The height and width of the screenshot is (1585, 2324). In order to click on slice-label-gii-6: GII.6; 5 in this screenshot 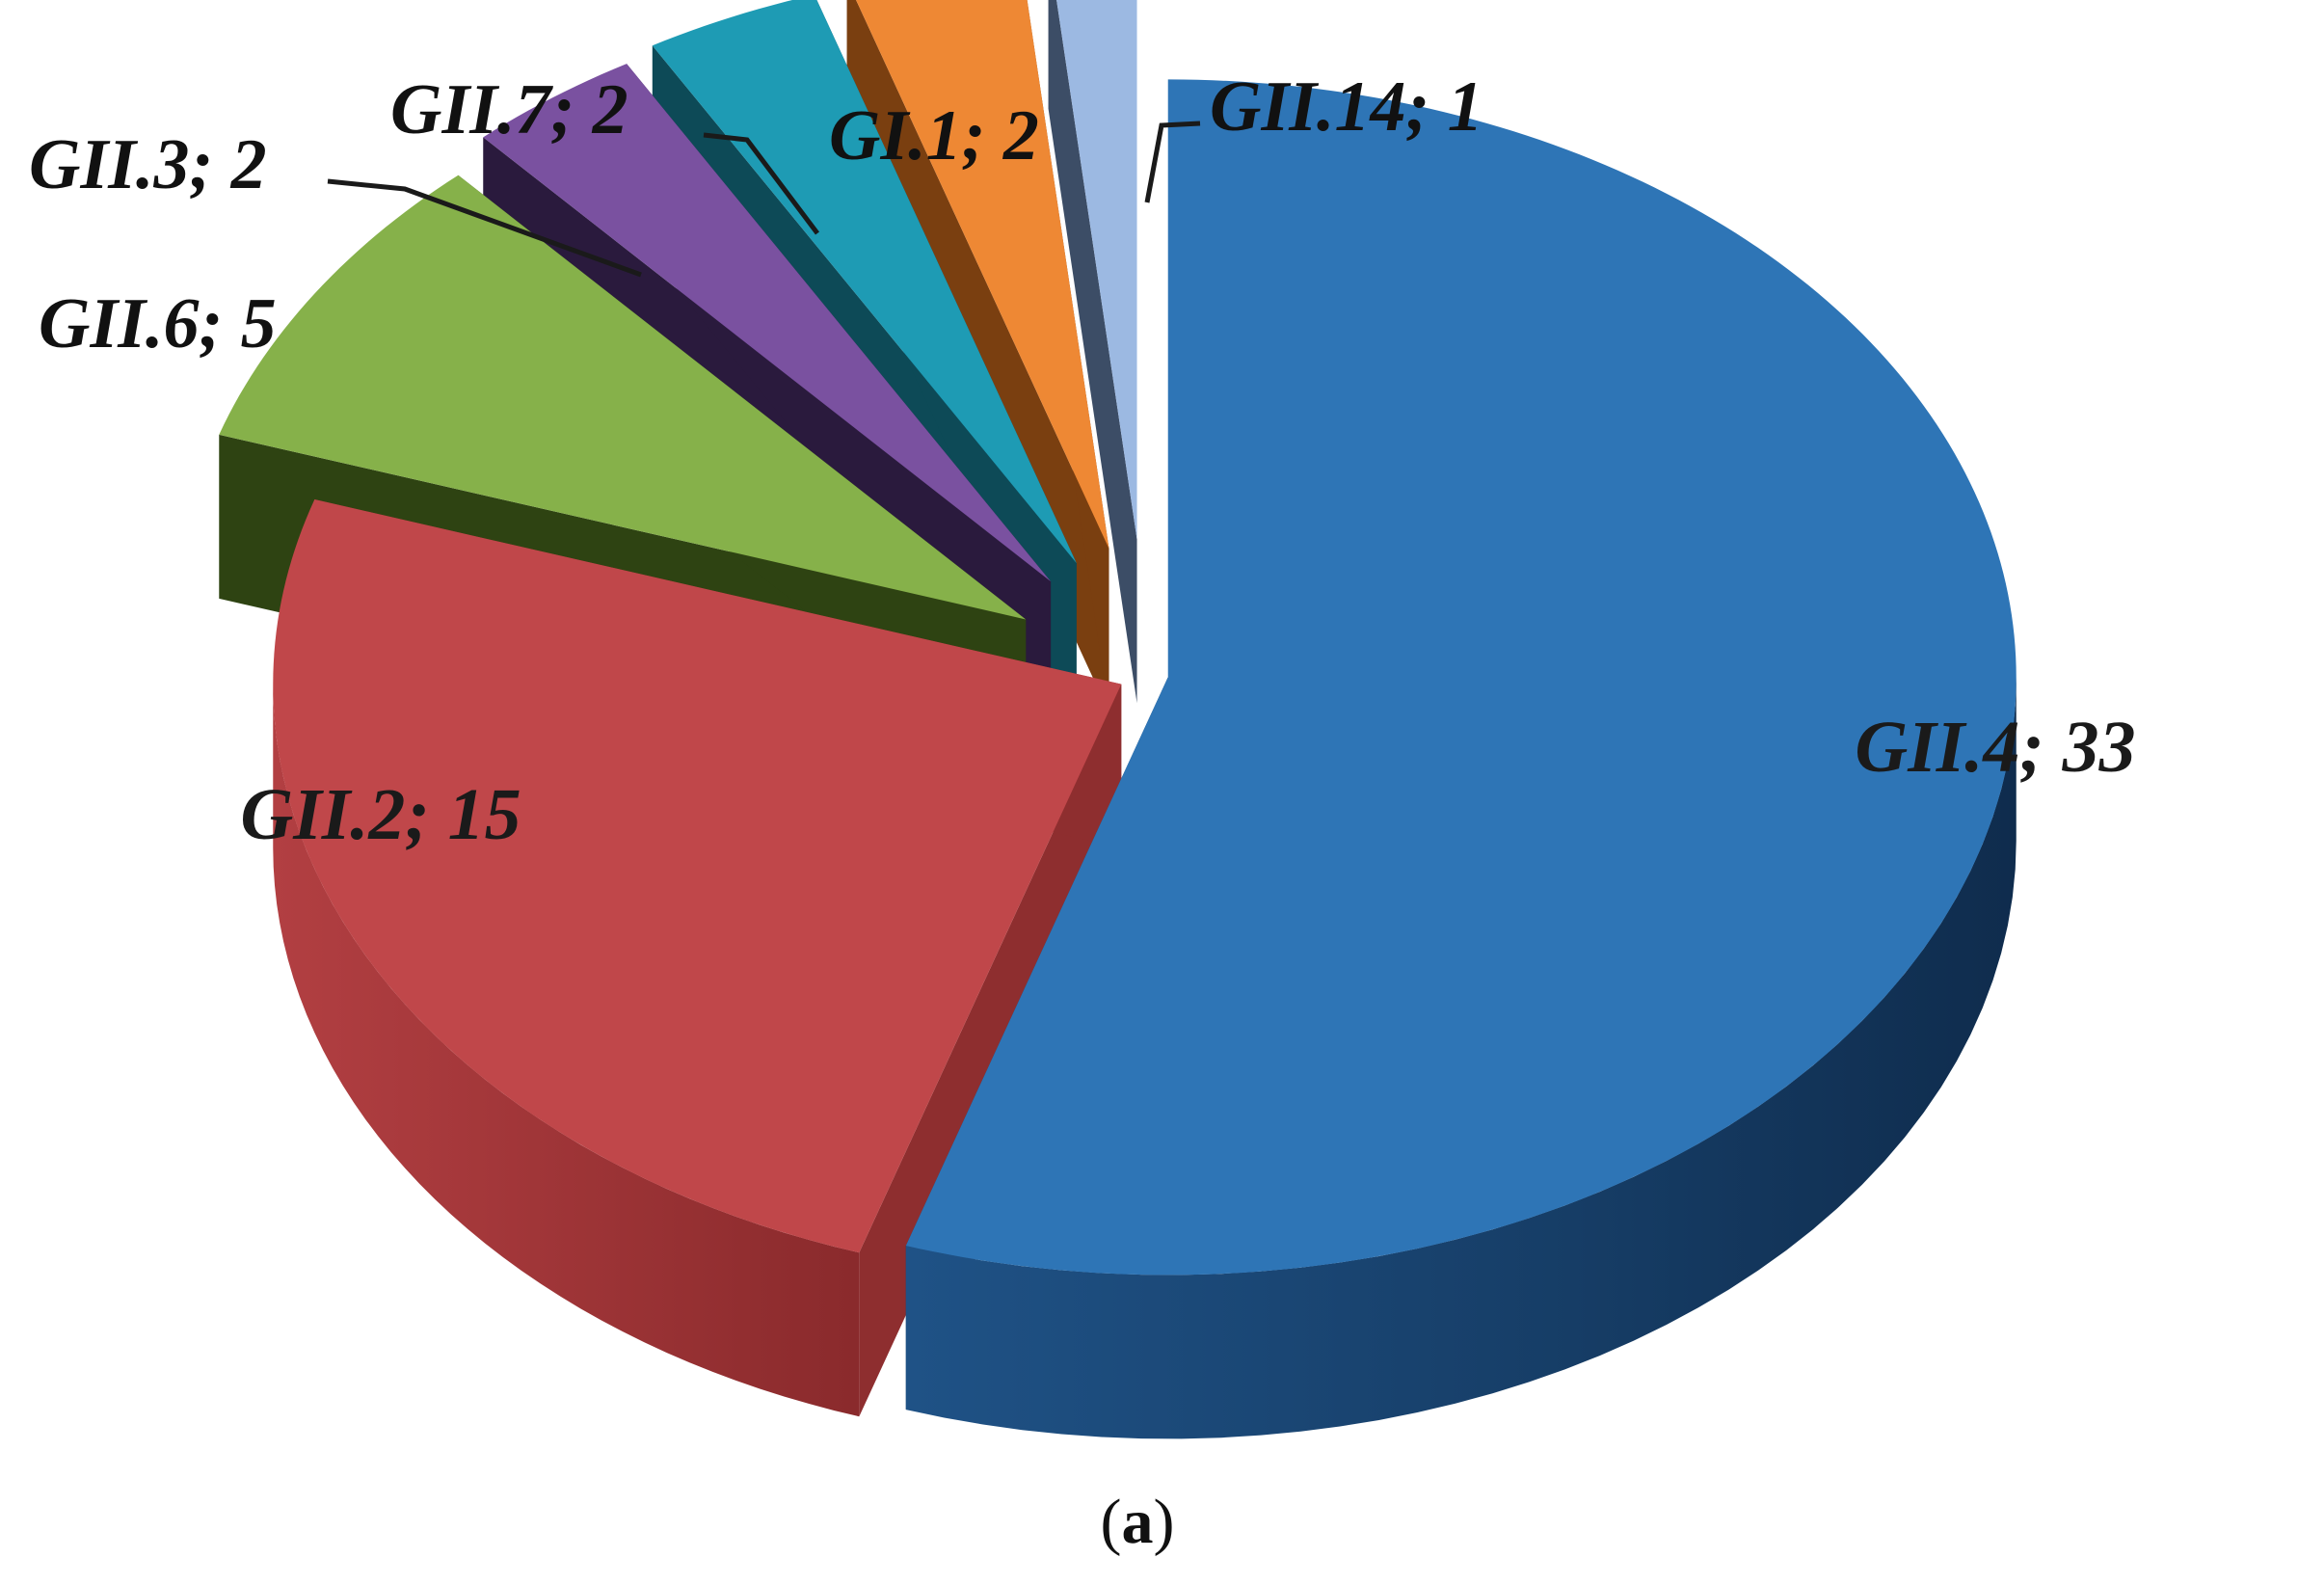, I will do `click(158, 323)`.